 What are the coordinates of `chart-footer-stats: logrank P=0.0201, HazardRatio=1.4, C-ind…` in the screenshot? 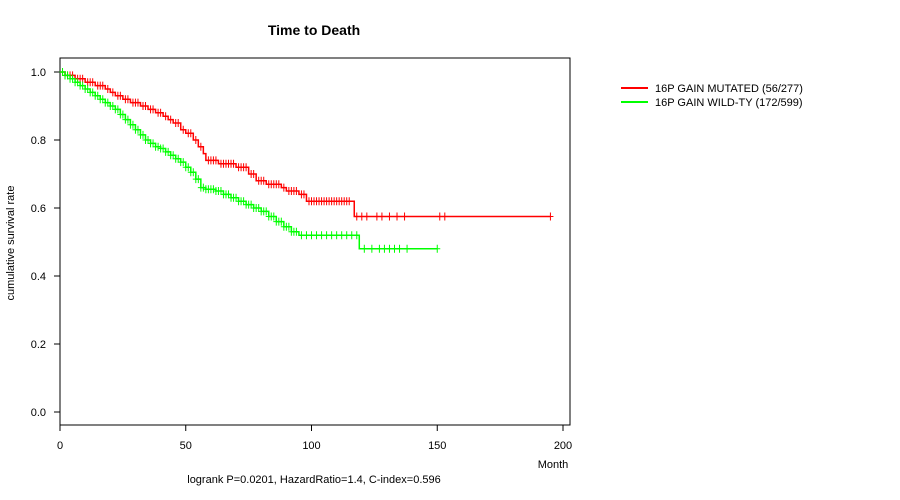 It's located at (313, 480).